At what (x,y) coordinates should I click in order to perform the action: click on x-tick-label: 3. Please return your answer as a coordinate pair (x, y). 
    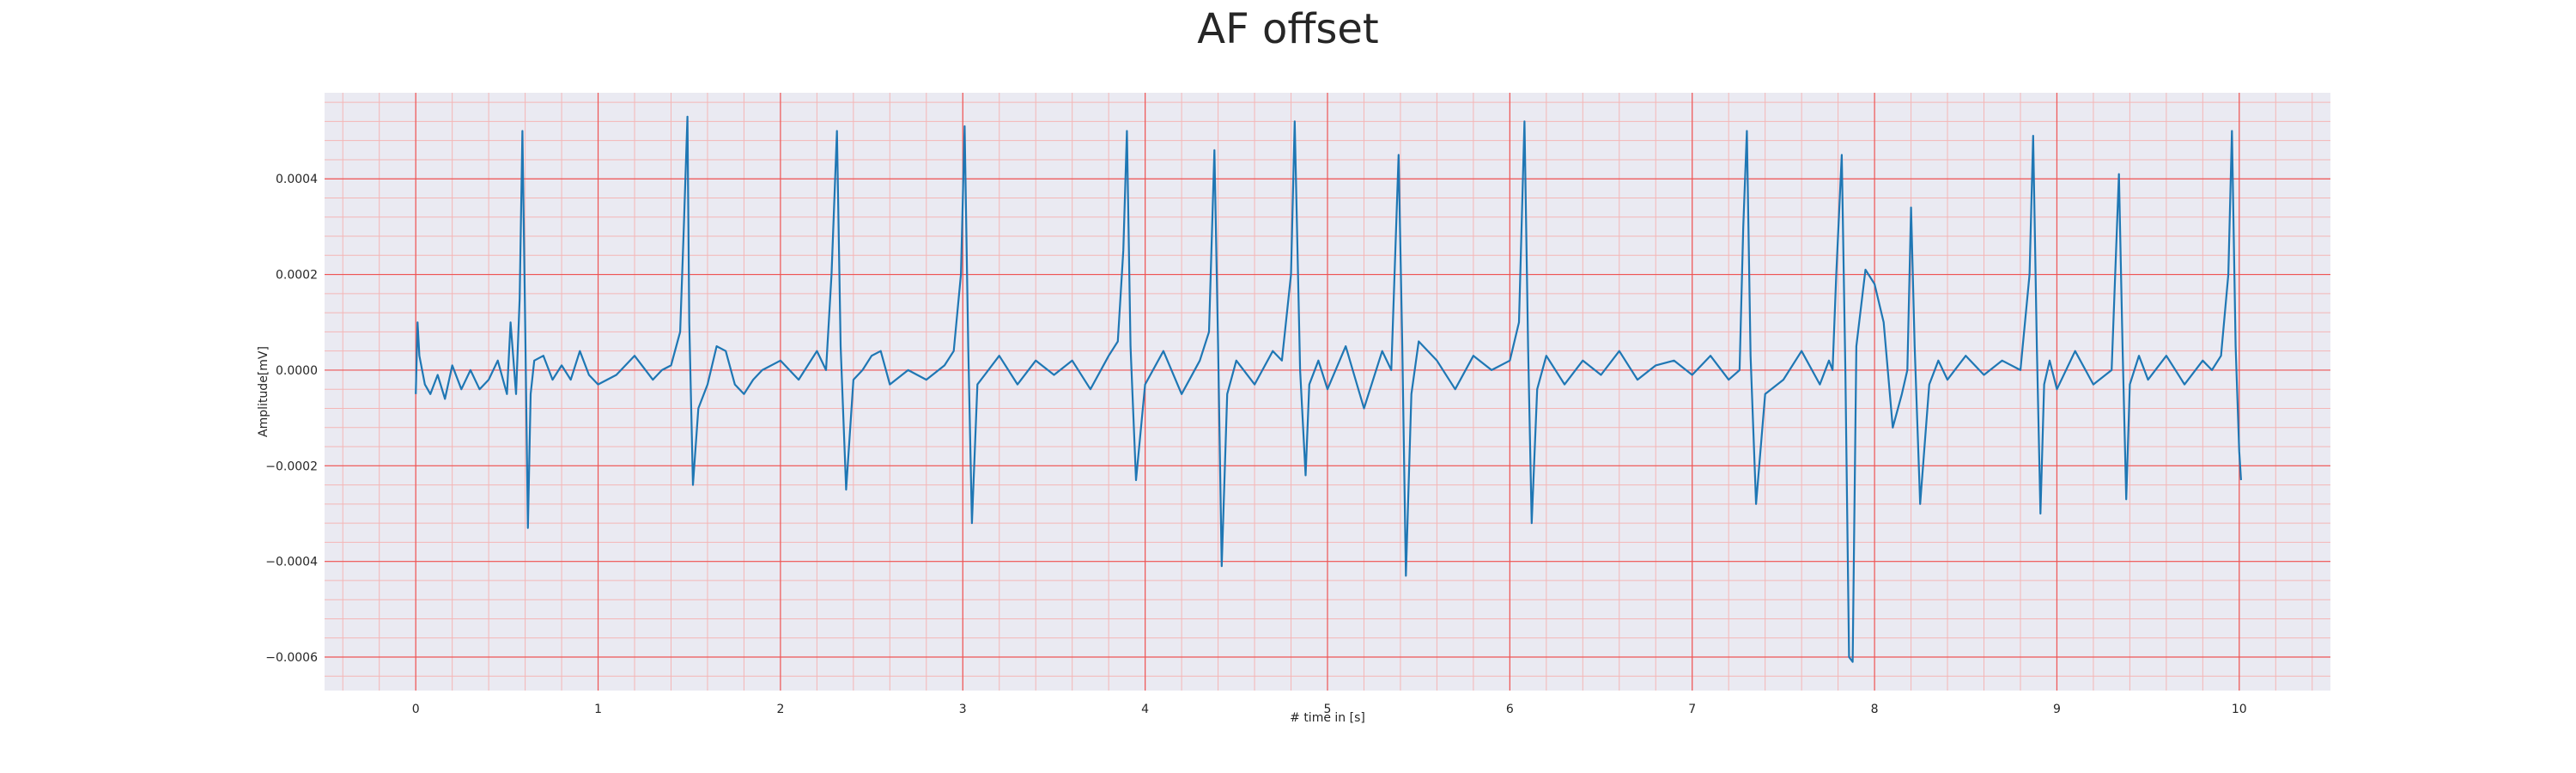
    Looking at the image, I should click on (963, 709).